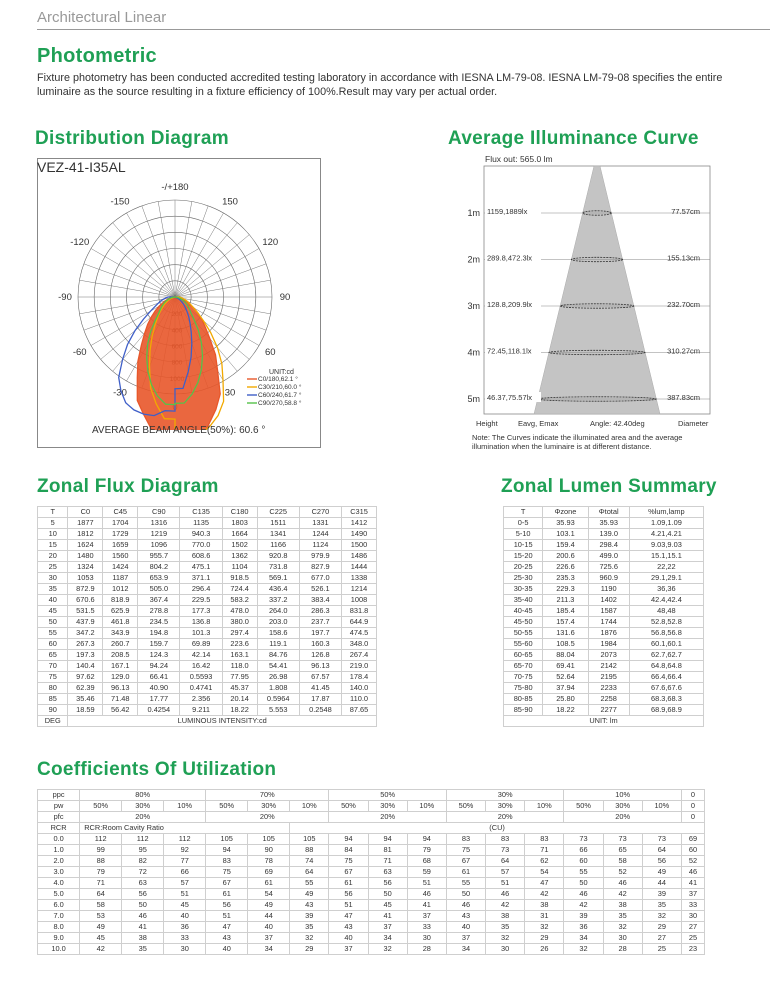  I want to click on table-cell: 5.553, so click(278, 710).